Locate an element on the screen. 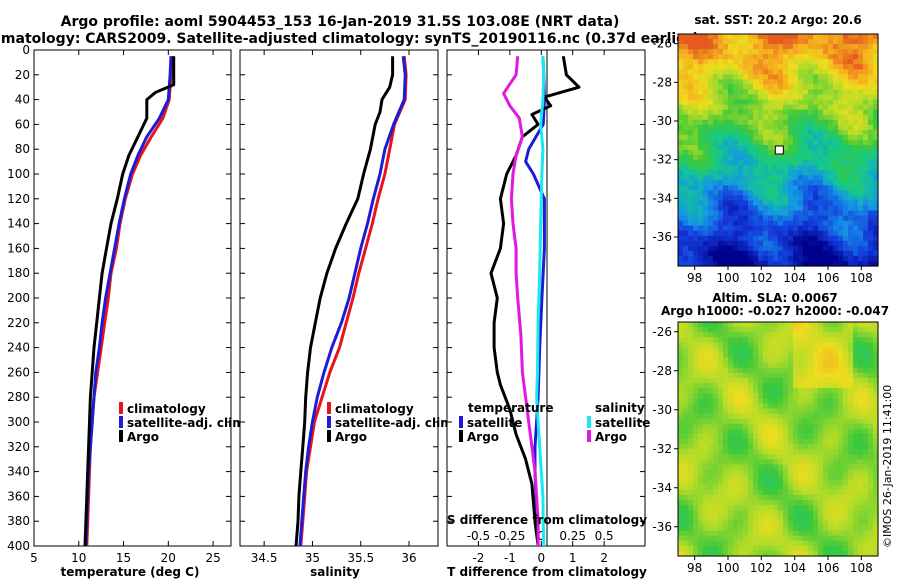  map-y-tick-label: -34 is located at coordinates (662, 198).